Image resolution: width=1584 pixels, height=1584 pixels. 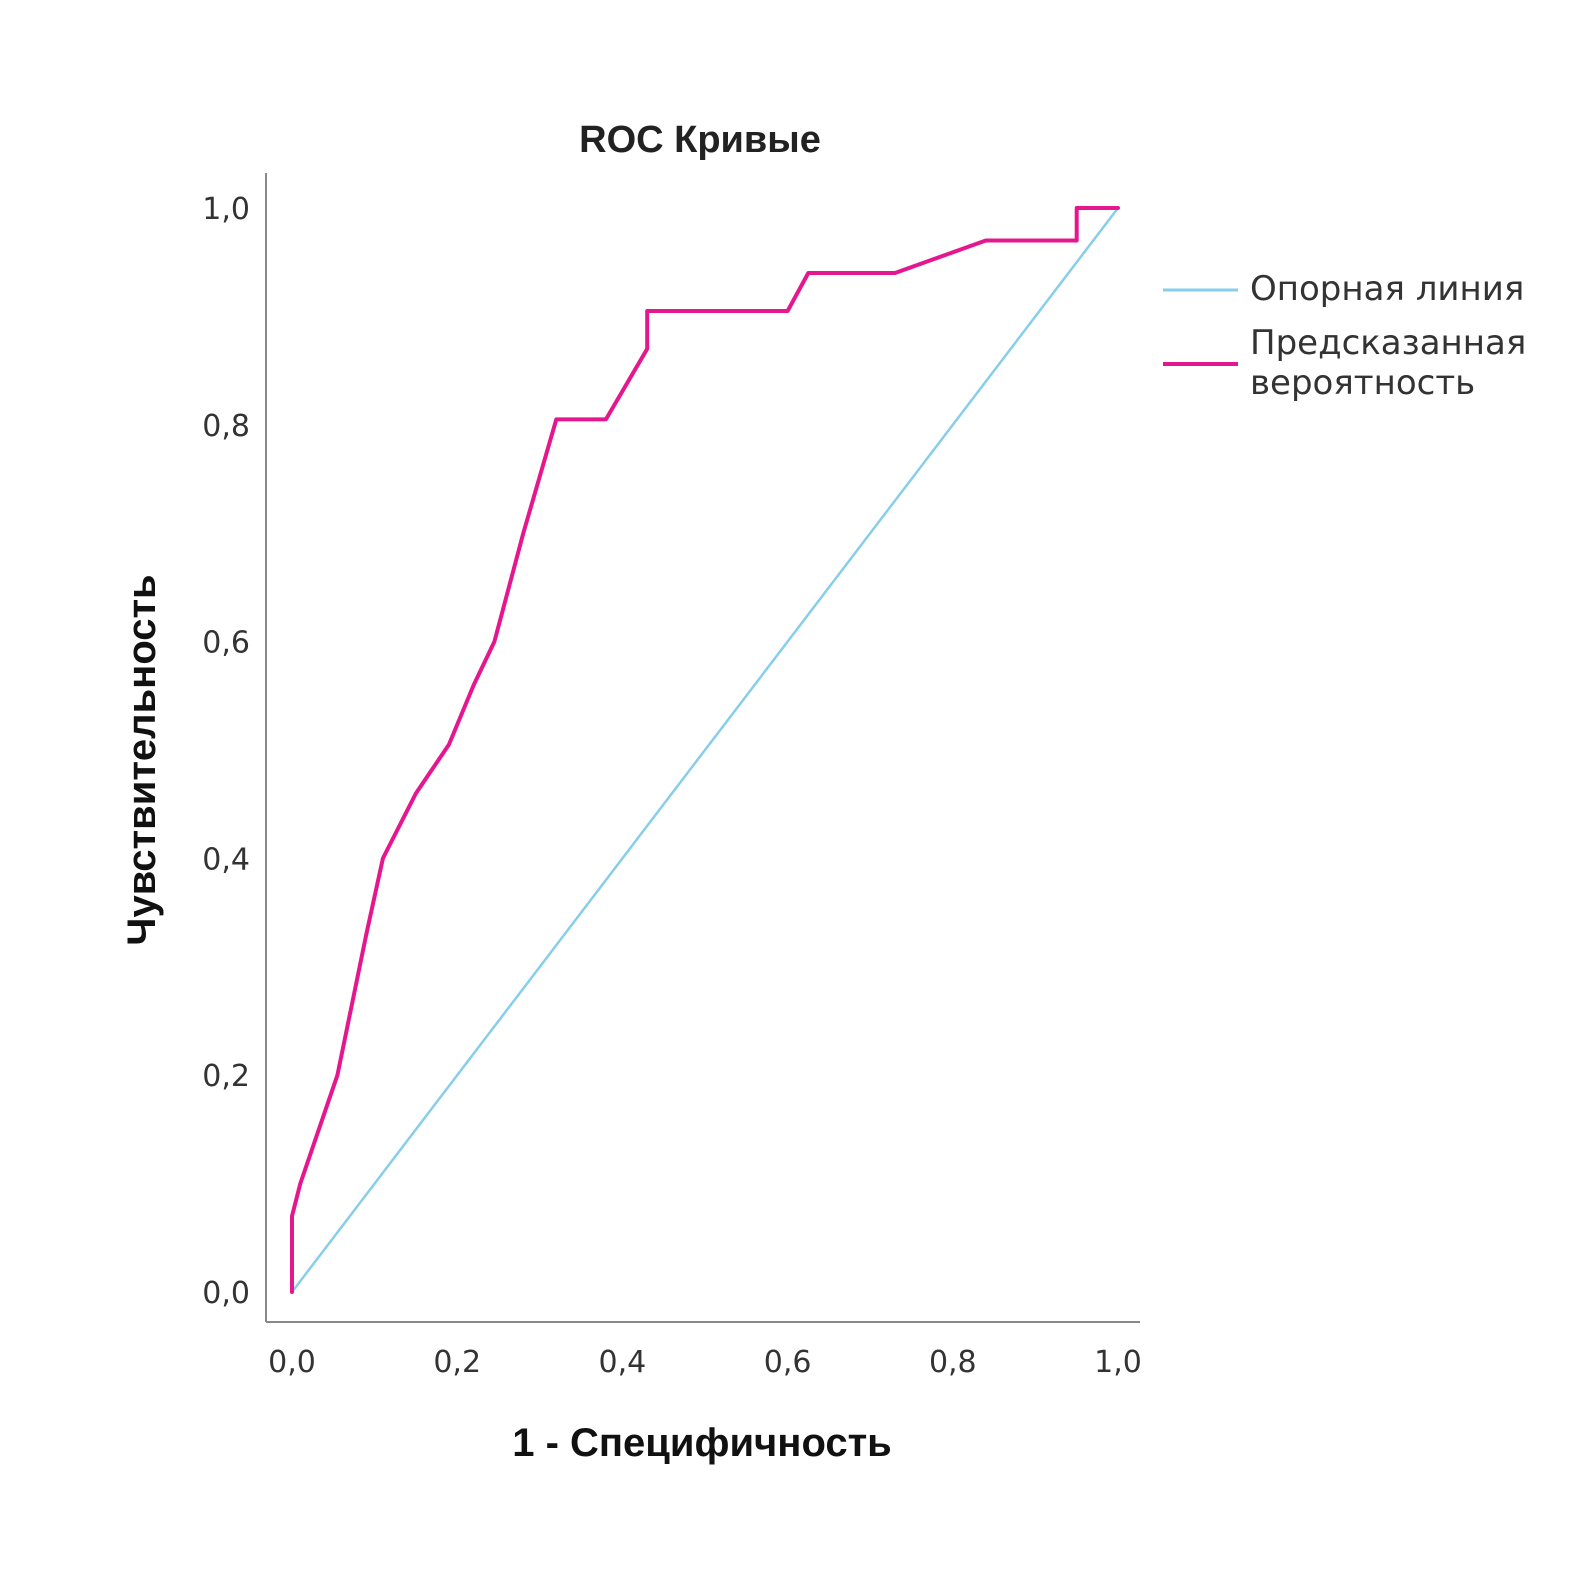 What do you see at coordinates (226, 426) in the screenshot?
I see `y-tick-label: 0,8` at bounding box center [226, 426].